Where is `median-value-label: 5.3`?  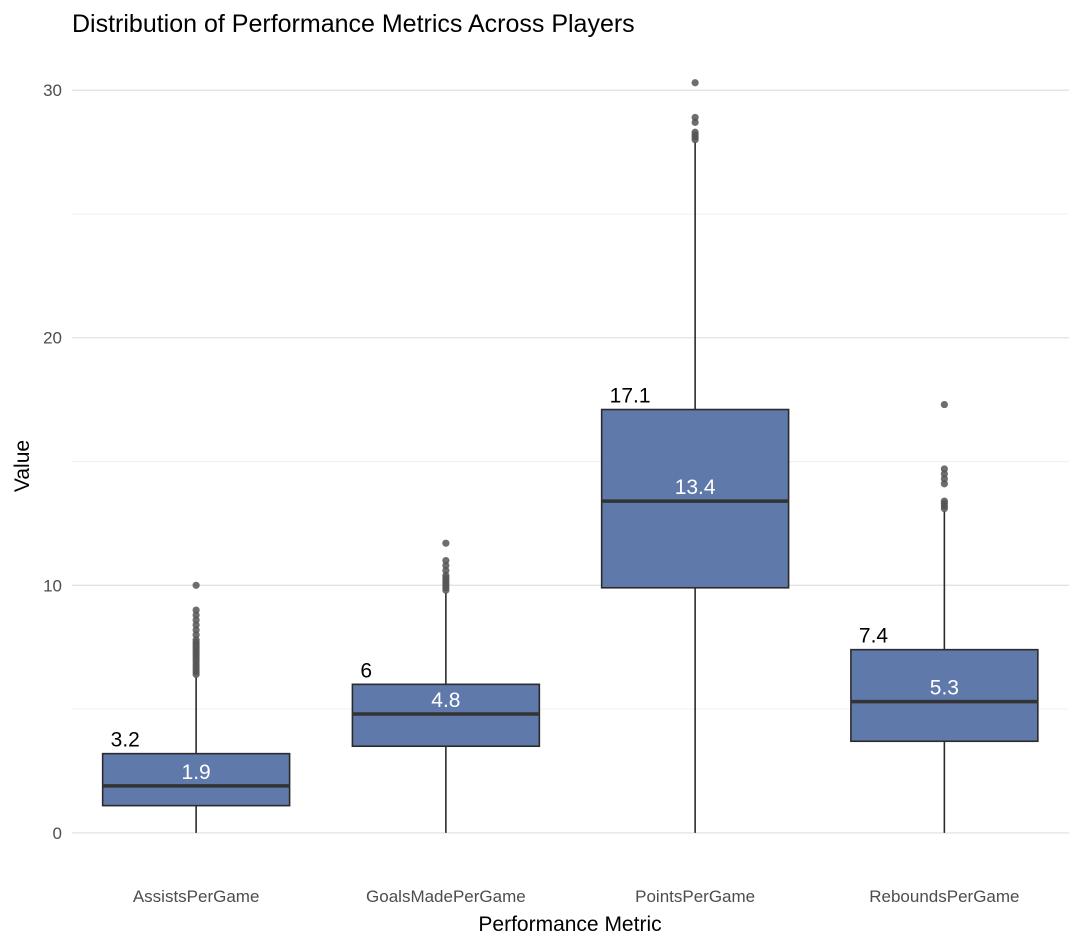 median-value-label: 5.3 is located at coordinates (944, 688).